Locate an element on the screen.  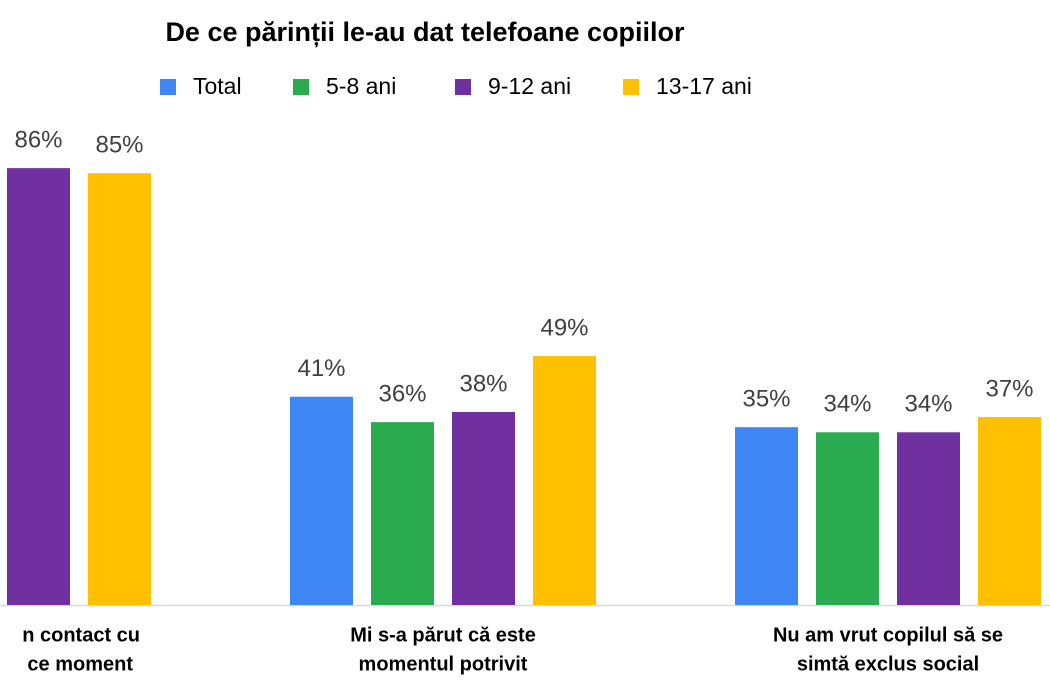
category-label: Nu am vrut copilul să se is located at coordinates (888, 635).